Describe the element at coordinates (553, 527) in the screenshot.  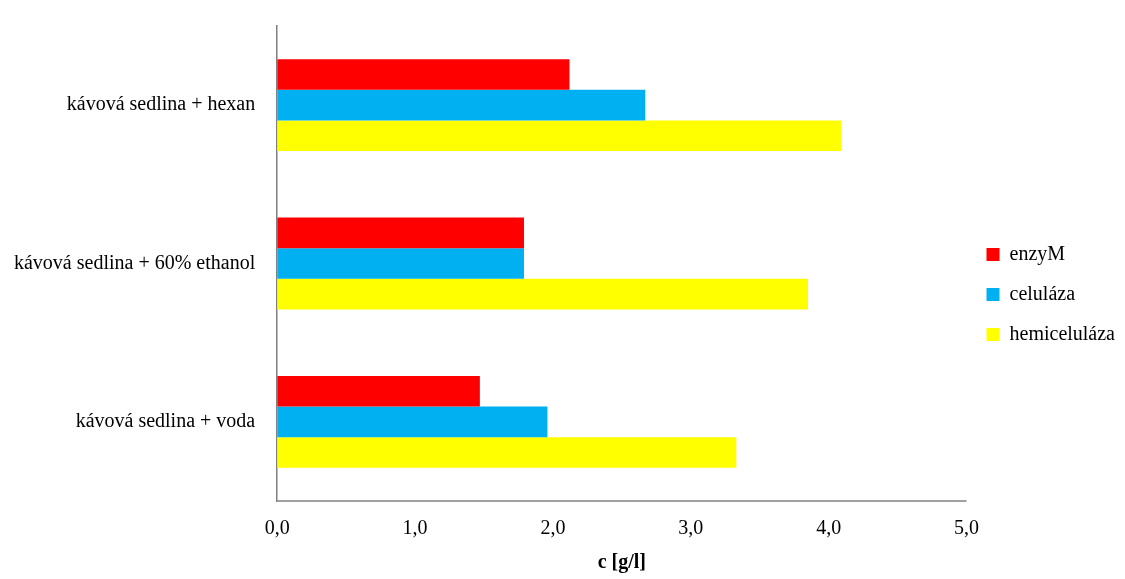
I see `x-tick-label: 2,0` at that location.